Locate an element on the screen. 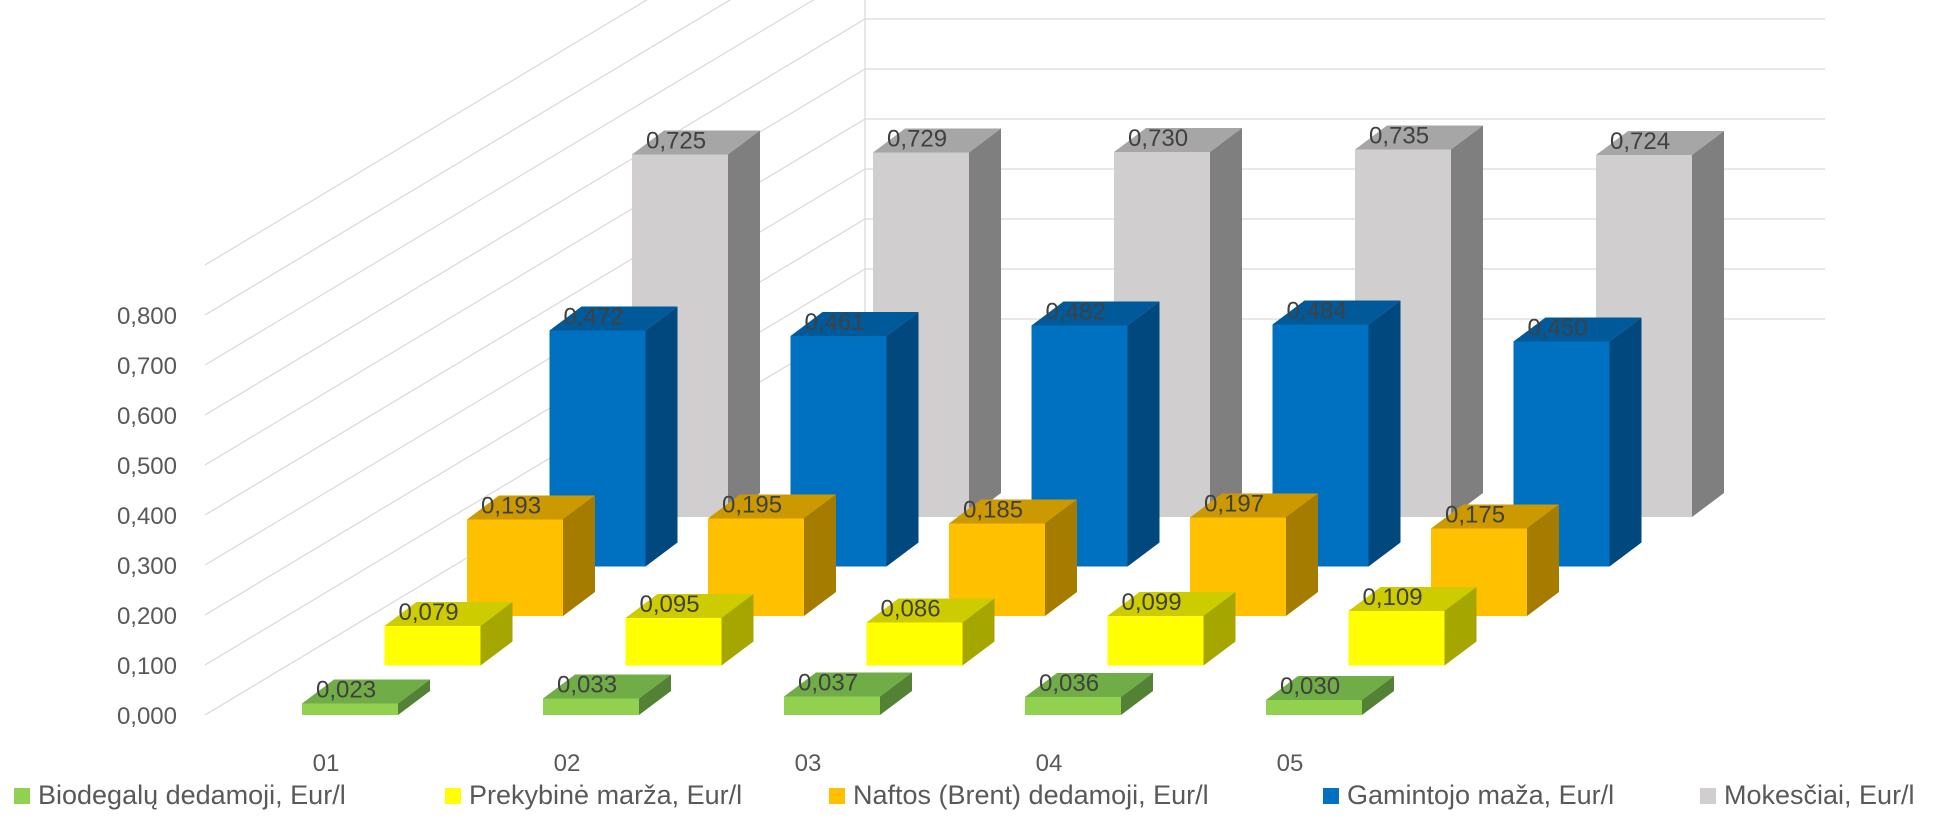 Image resolution: width=1949 pixels, height=839 pixels. bar: 0,197 is located at coordinates (1254, 553).